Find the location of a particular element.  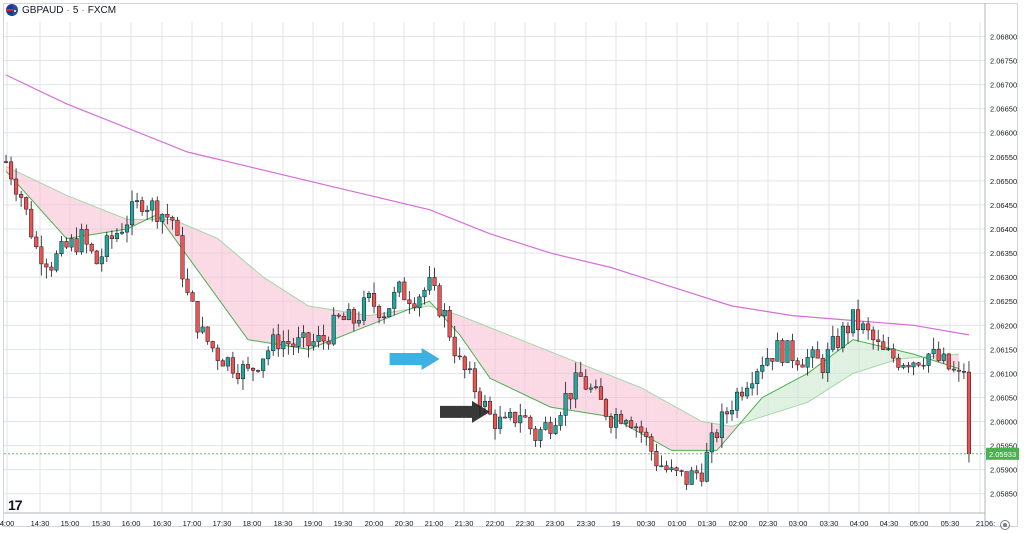

x-tick-label: 04:00 is located at coordinates (859, 523).